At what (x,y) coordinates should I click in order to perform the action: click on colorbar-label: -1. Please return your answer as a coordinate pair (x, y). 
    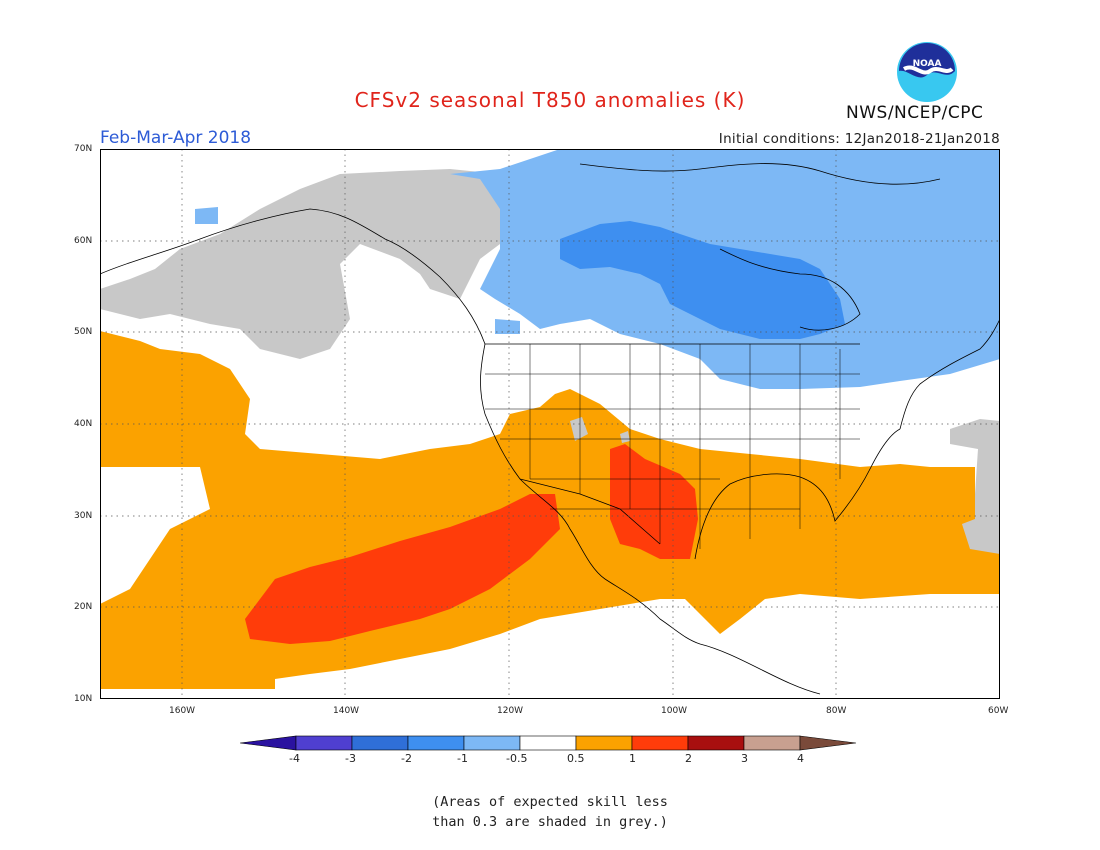
    Looking at the image, I should click on (462, 758).